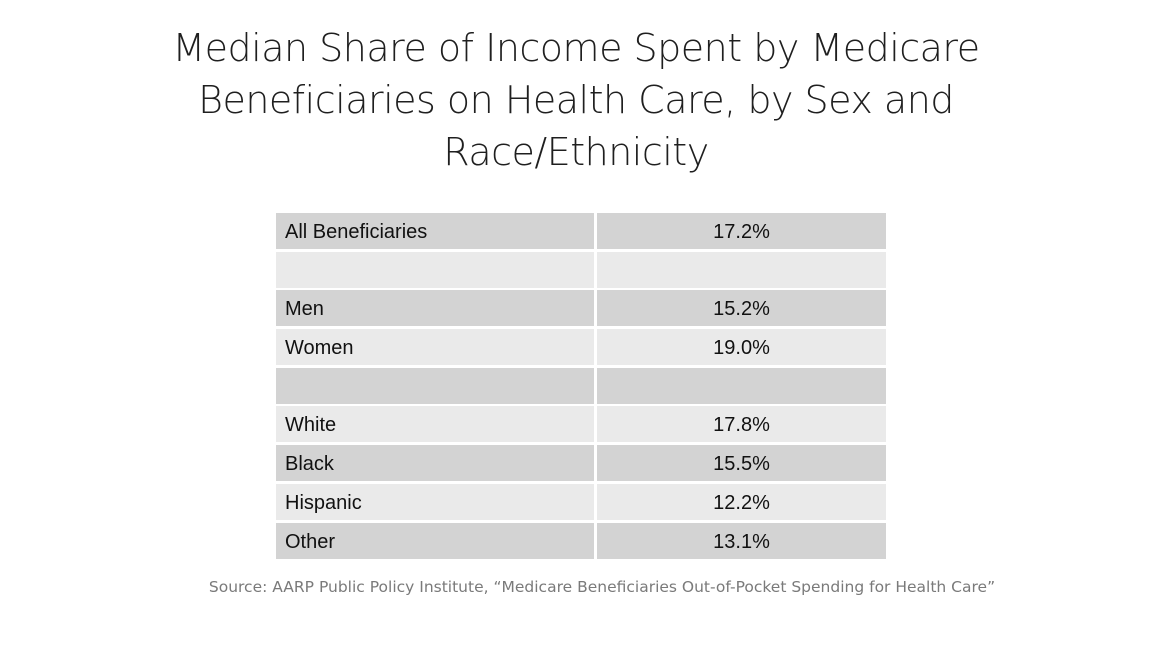  I want to click on row-value: 12.2%, so click(741, 501).